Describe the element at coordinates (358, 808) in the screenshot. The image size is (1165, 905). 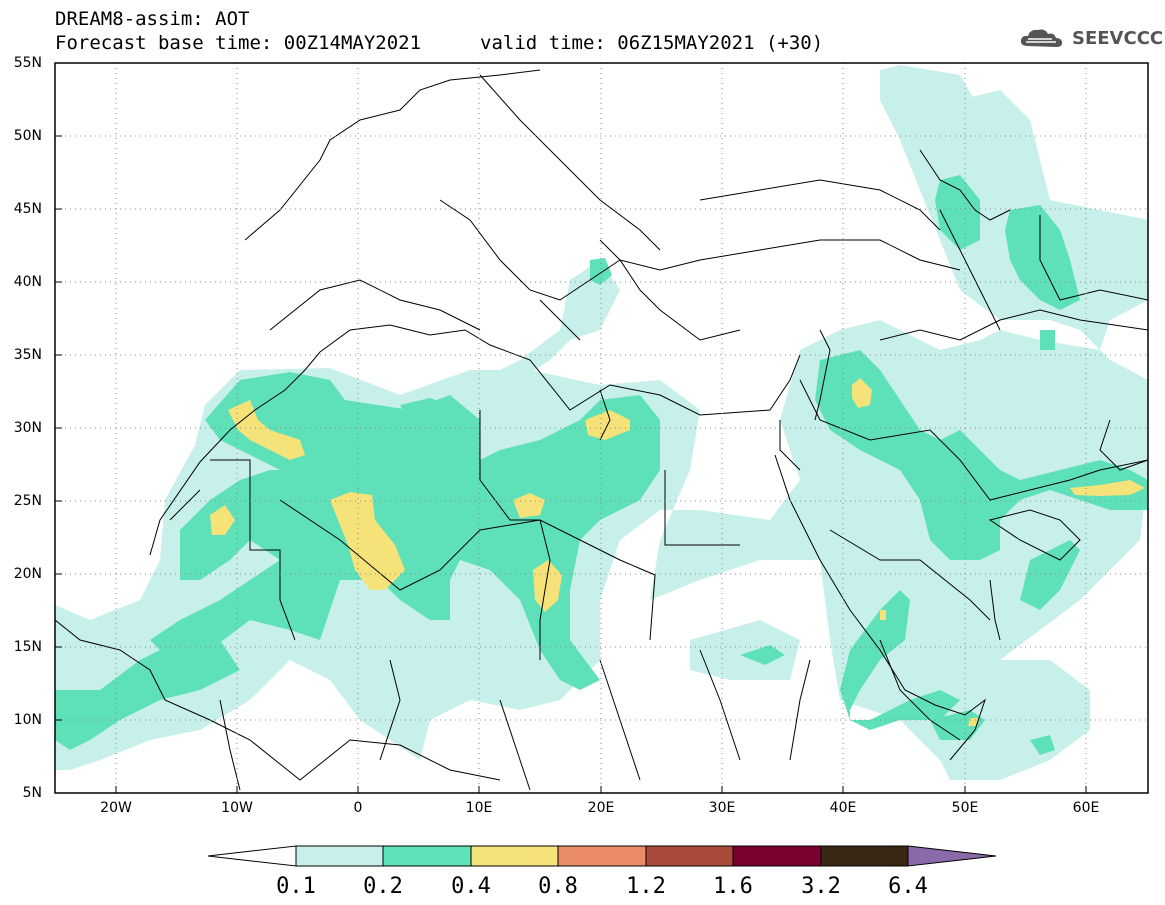
I see `lon-label: 0` at that location.